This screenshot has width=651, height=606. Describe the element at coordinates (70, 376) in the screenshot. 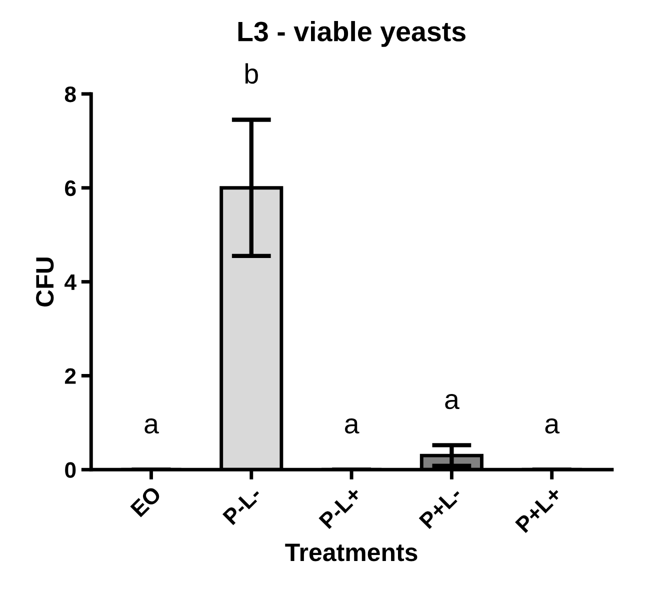

I see `y-tick-label: 2` at that location.